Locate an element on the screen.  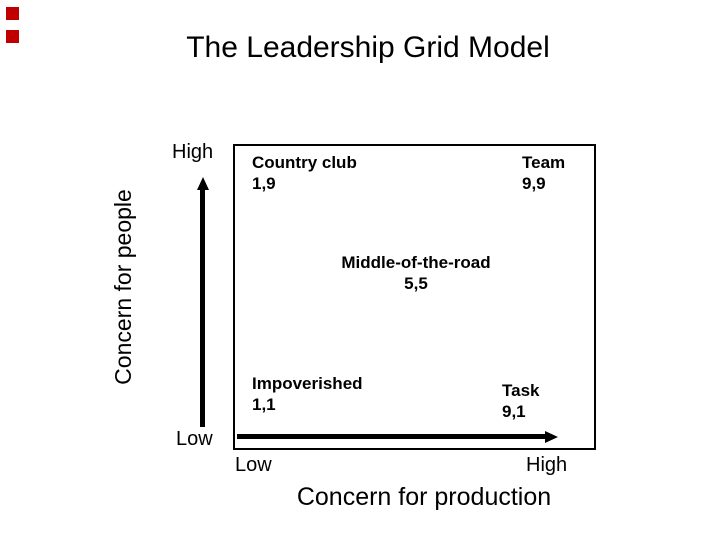
arrow-up-head-icon is located at coordinates (202, 183).